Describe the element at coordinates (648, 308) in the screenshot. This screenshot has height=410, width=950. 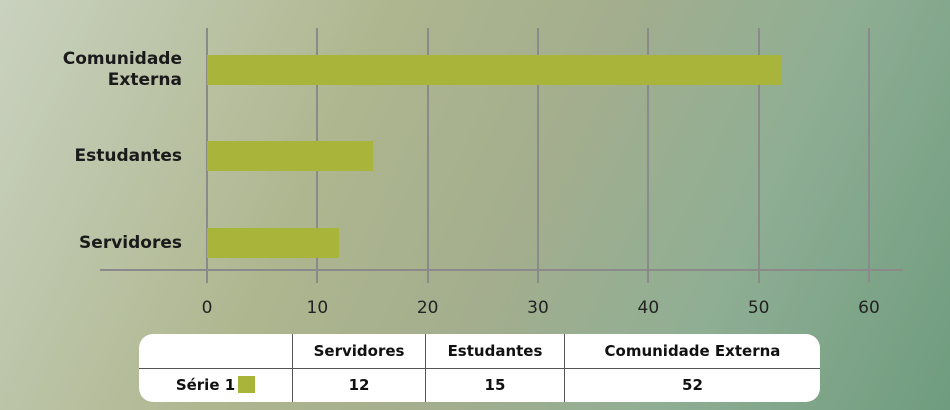
I see `x-tick-label: 40` at that location.